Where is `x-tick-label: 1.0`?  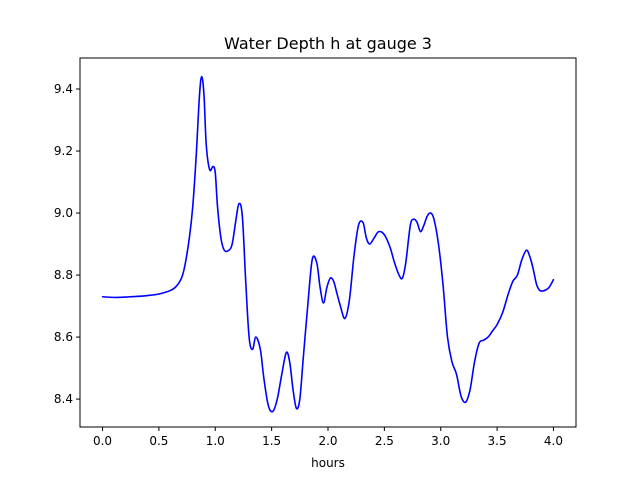
x-tick-label: 1.0 is located at coordinates (215, 441).